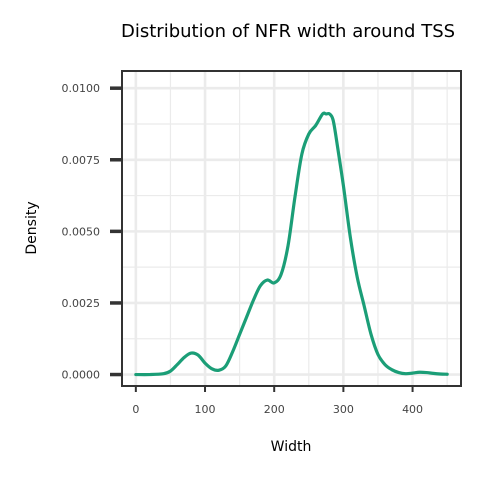  What do you see at coordinates (135, 409) in the screenshot?
I see `x-tick-label: 0` at bounding box center [135, 409].